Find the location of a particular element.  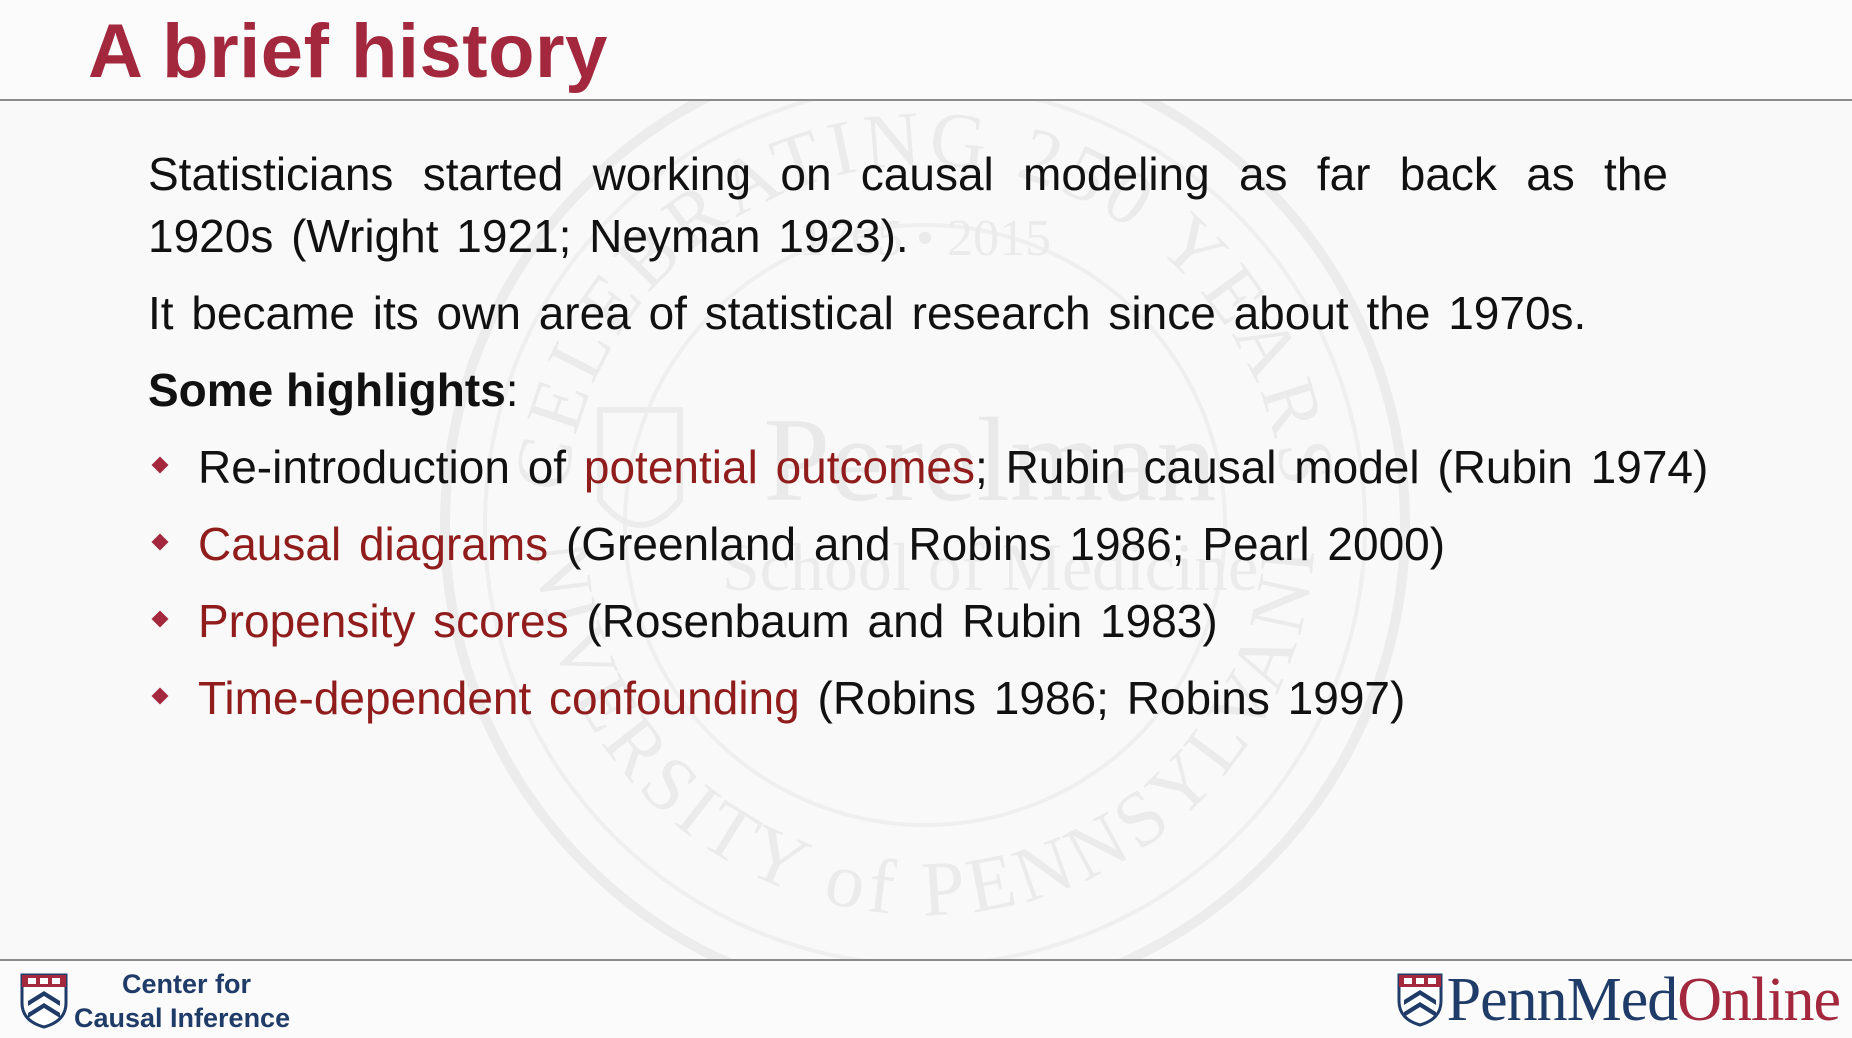

header-divider is located at coordinates (926, 100).